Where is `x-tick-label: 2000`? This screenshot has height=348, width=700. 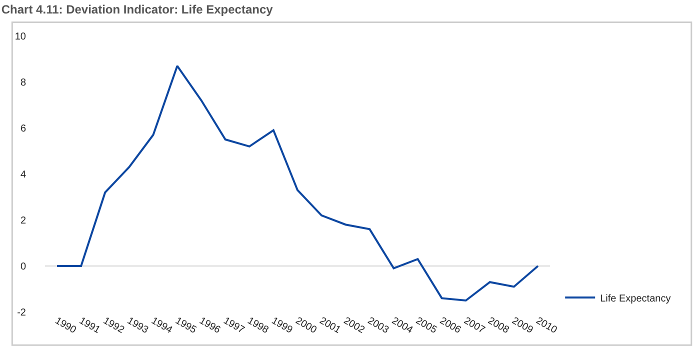
x-tick-label: 2000 is located at coordinates (306, 325).